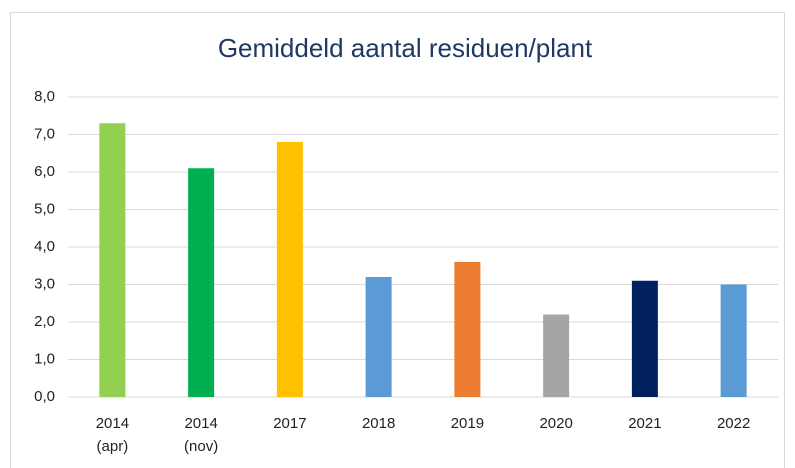  I want to click on x-tick-label: 2021, so click(645, 423).